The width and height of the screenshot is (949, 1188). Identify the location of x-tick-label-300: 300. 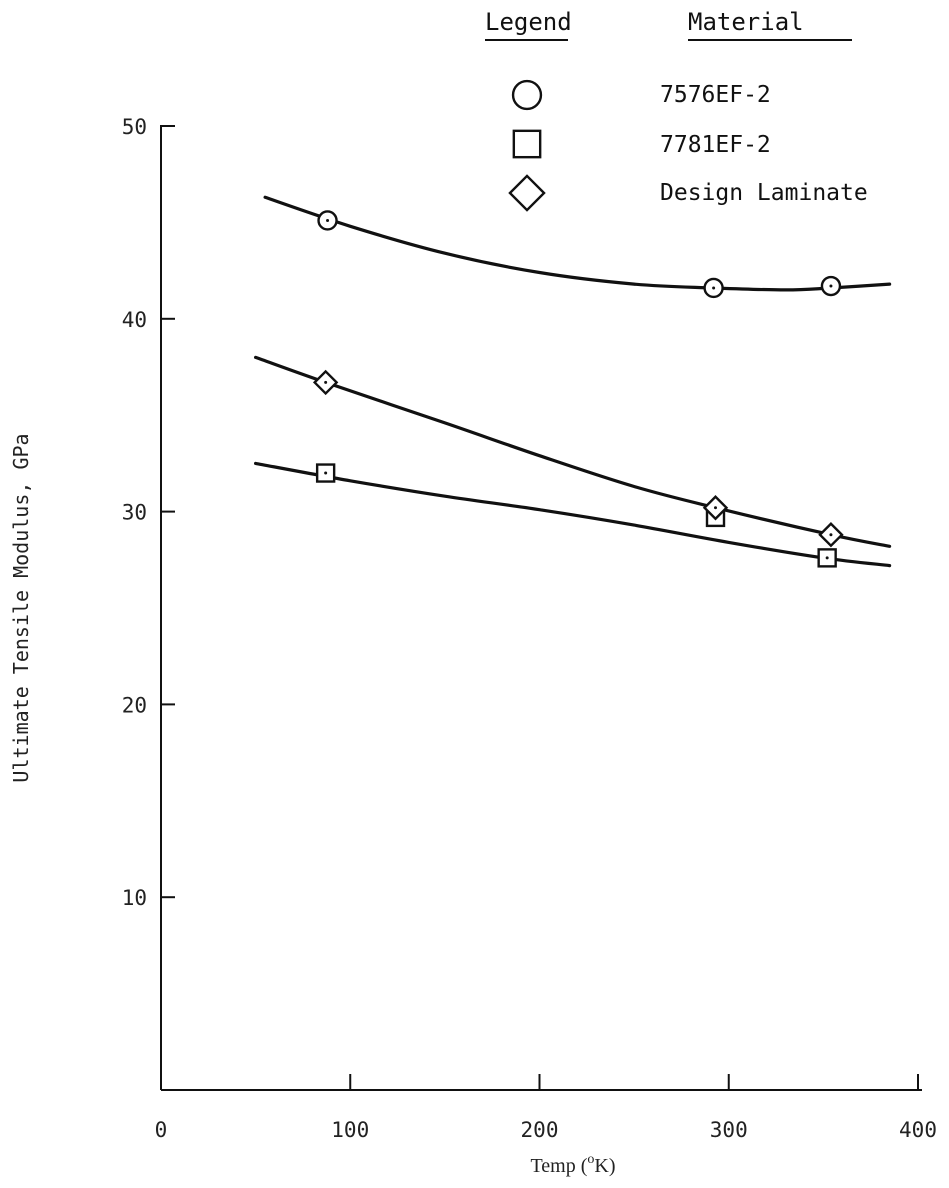
(729, 1130).